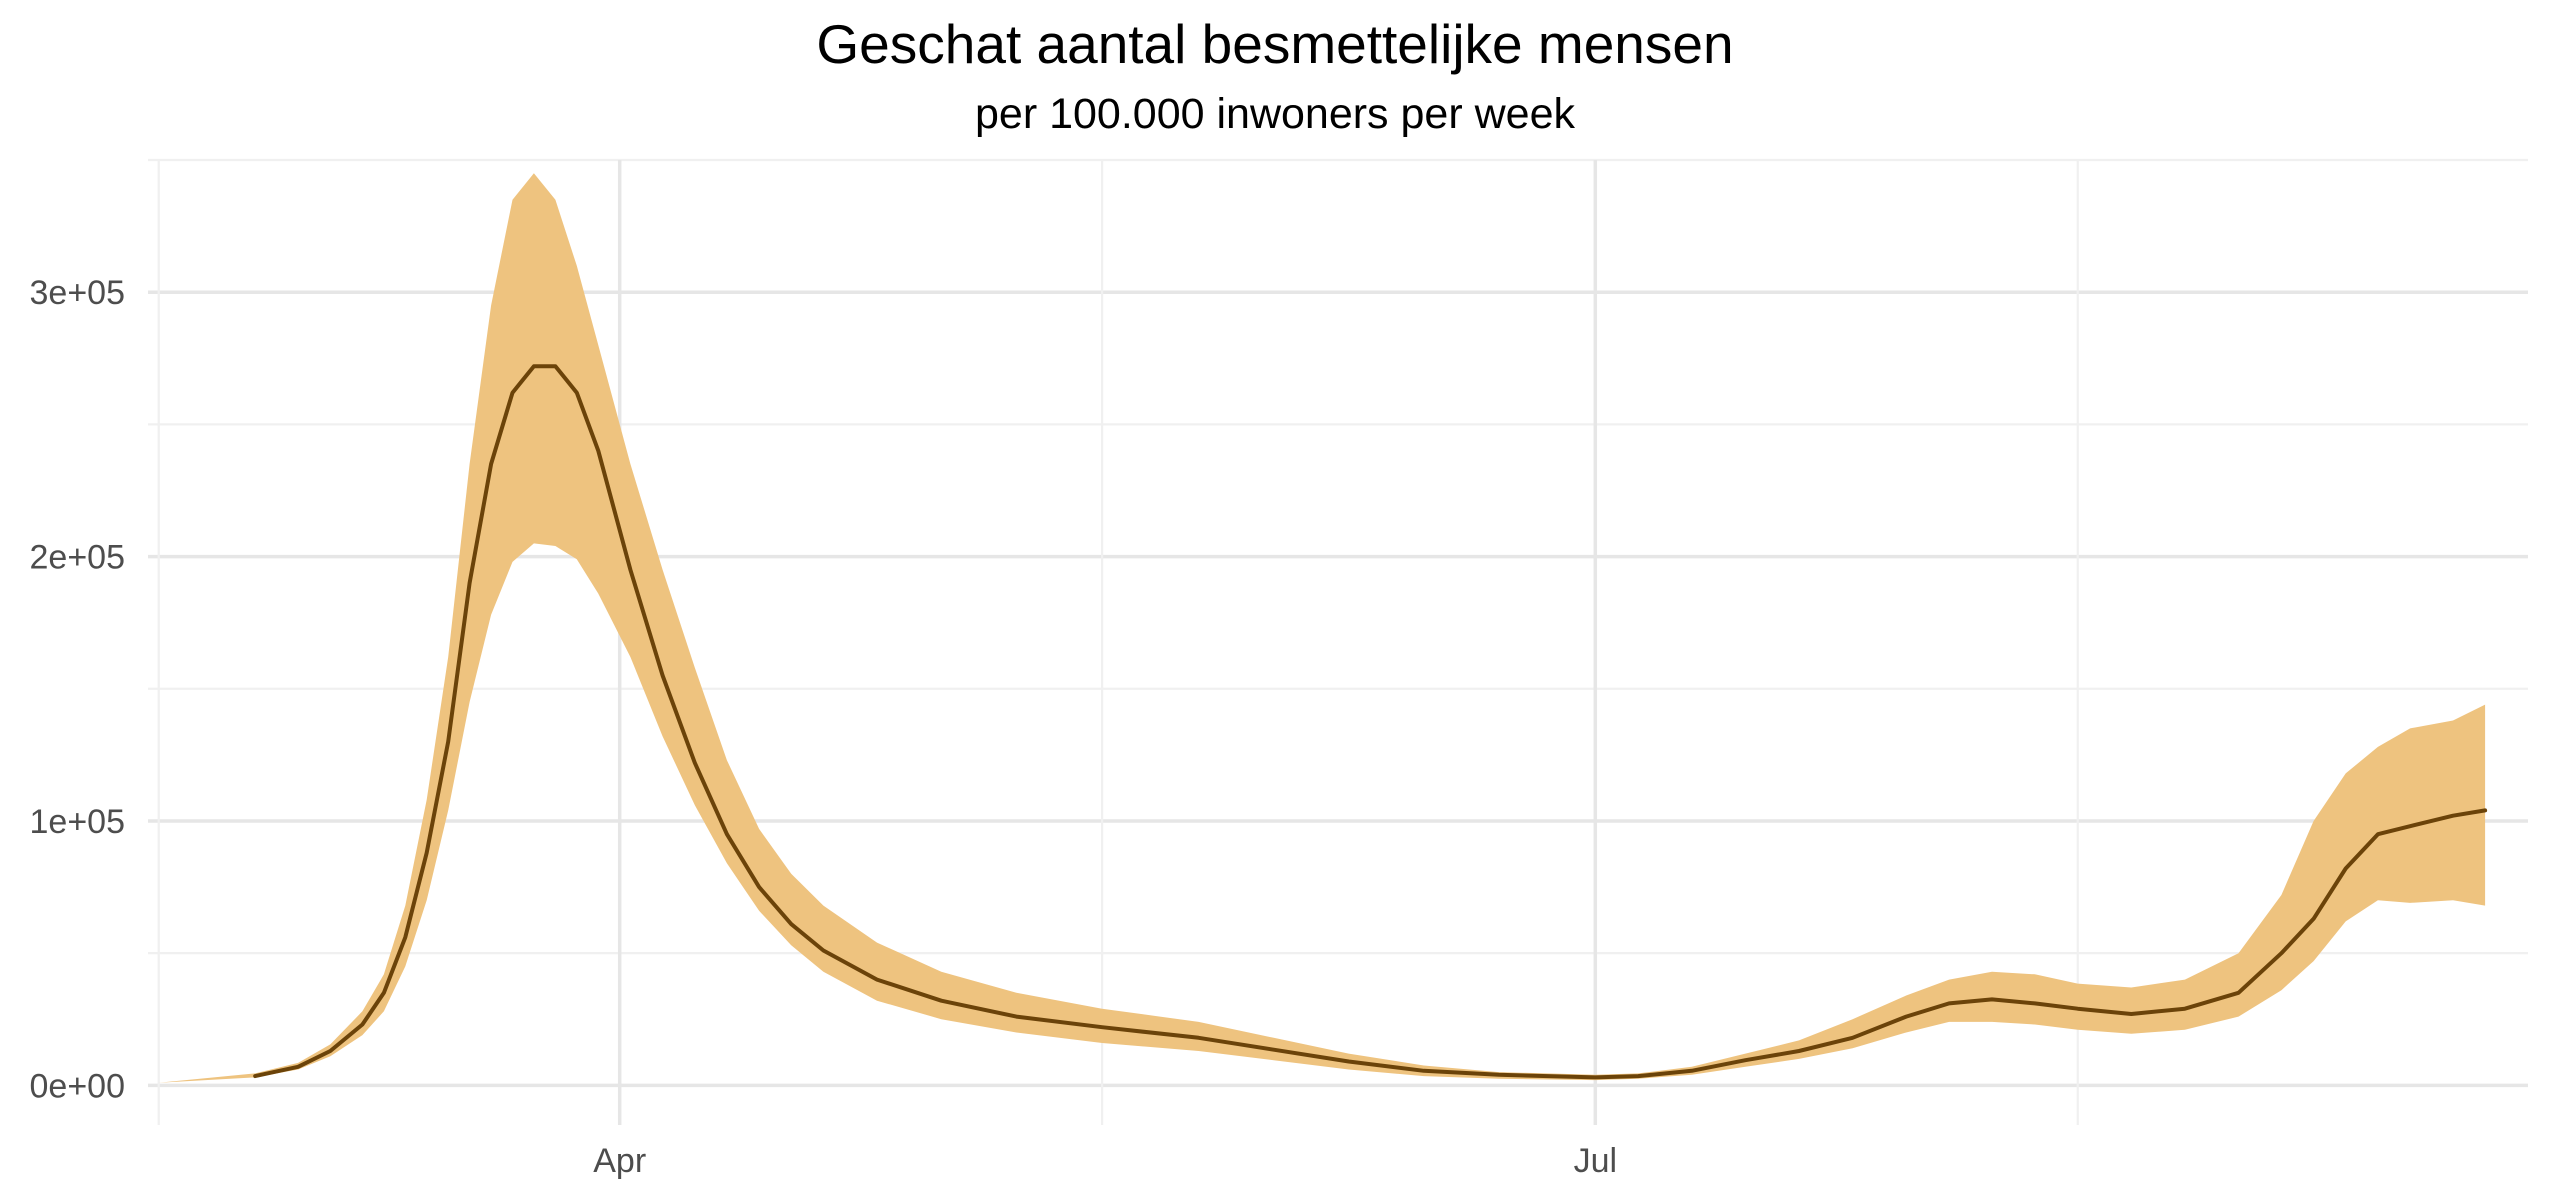  What do you see at coordinates (78, 1086) in the screenshot?
I see `y-tick-label: 0e+00` at bounding box center [78, 1086].